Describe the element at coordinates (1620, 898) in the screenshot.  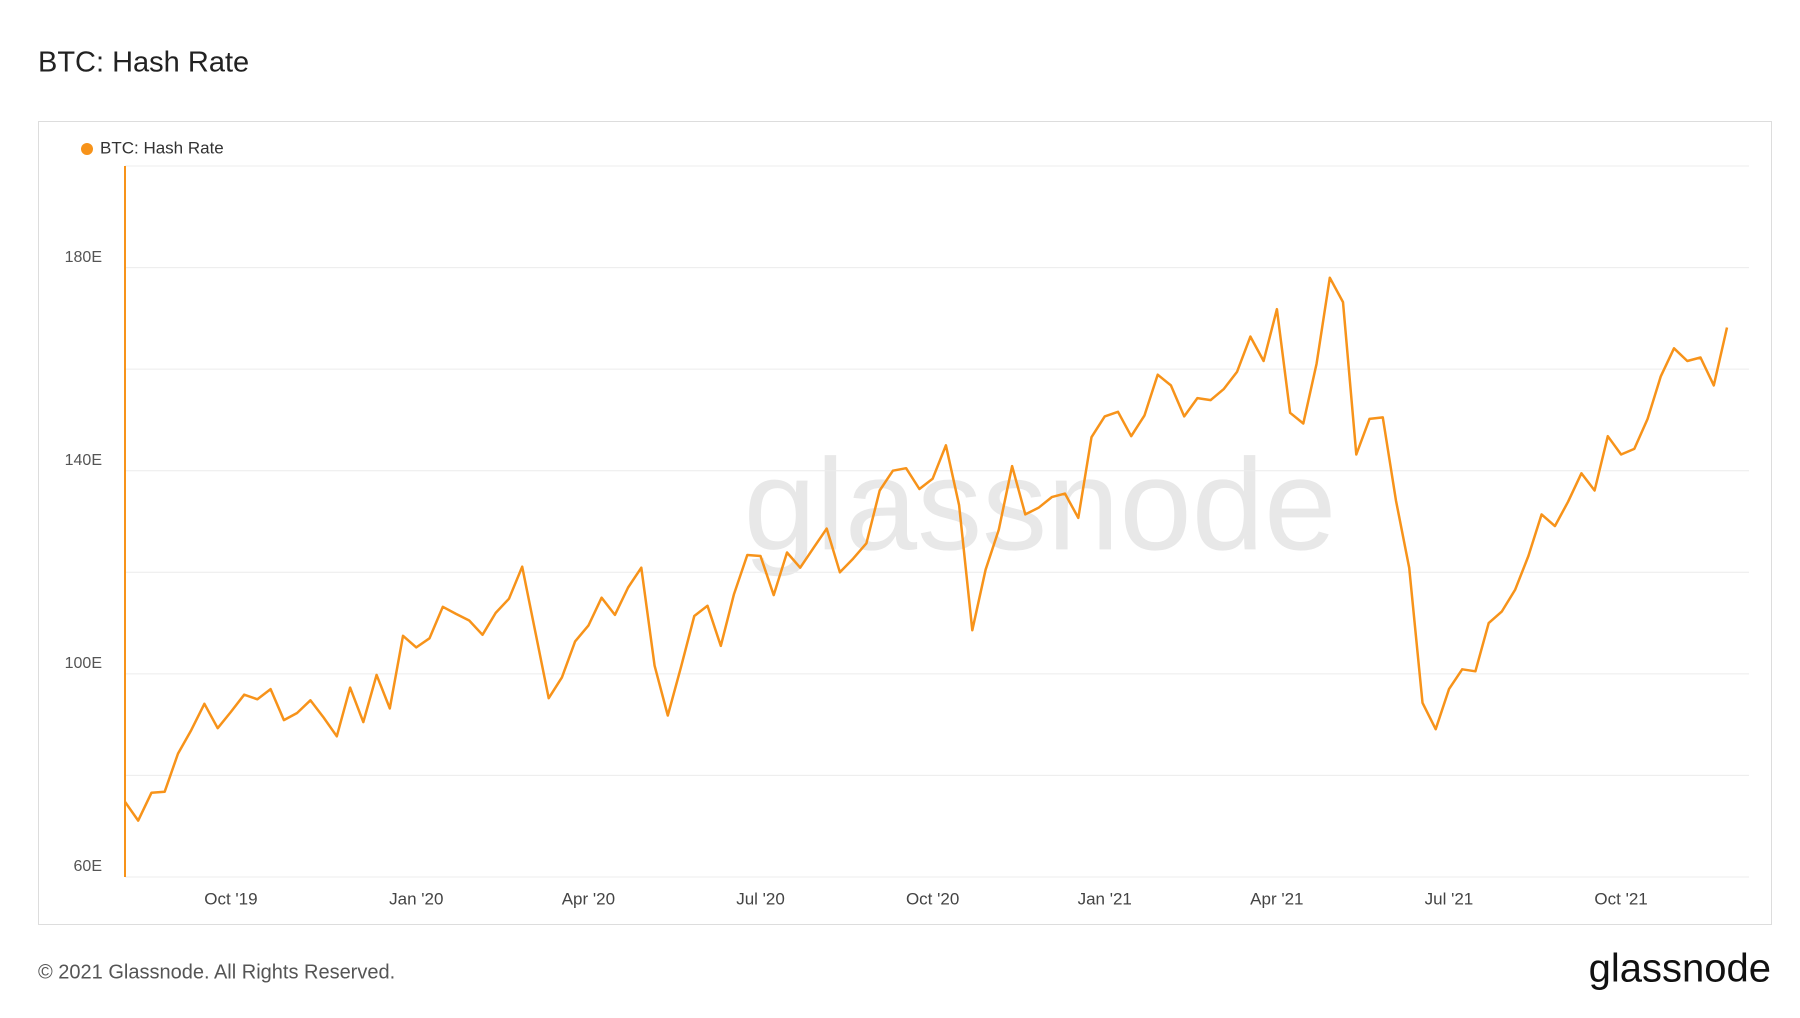
I see `x-tick-label: Oct '21` at that location.